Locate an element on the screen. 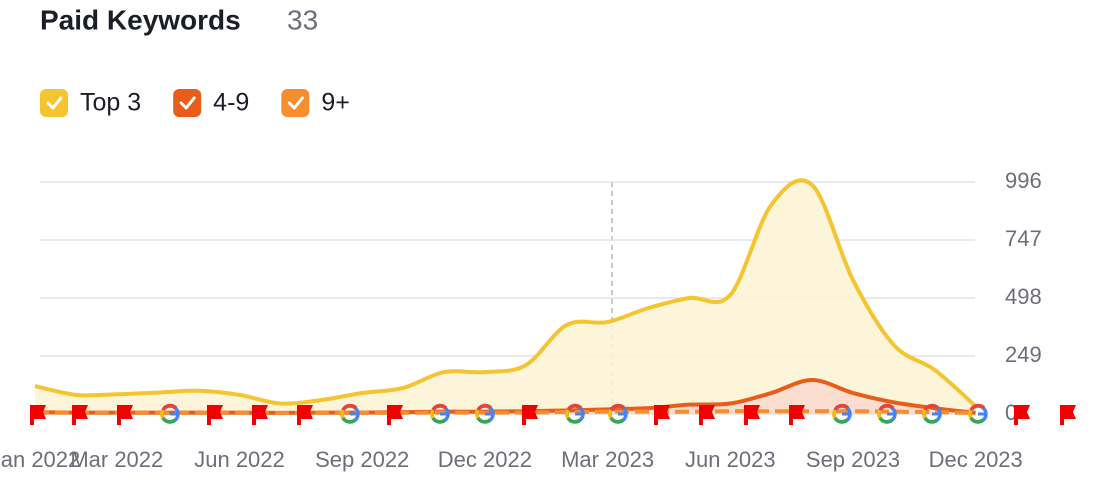  x-tick-label: Jun 2023 is located at coordinates (730, 459).